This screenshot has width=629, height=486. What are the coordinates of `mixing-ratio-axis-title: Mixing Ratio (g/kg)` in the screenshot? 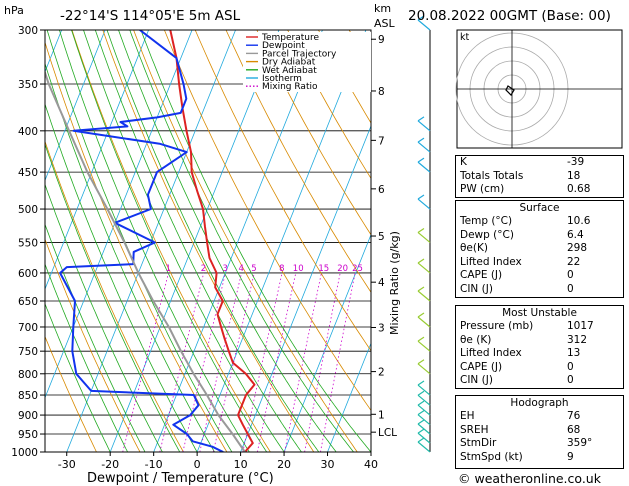 It's located at (394, 283).